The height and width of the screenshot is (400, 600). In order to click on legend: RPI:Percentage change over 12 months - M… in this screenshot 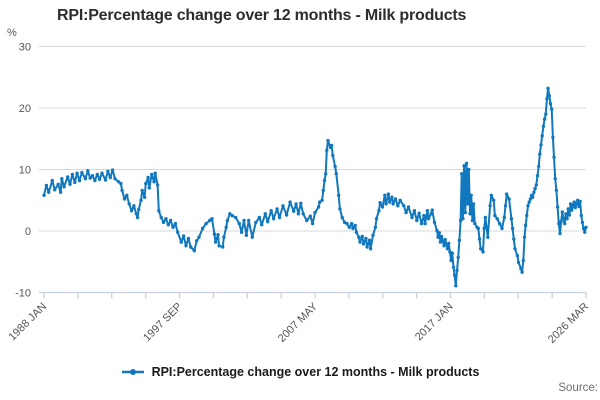, I will do `click(300, 372)`.